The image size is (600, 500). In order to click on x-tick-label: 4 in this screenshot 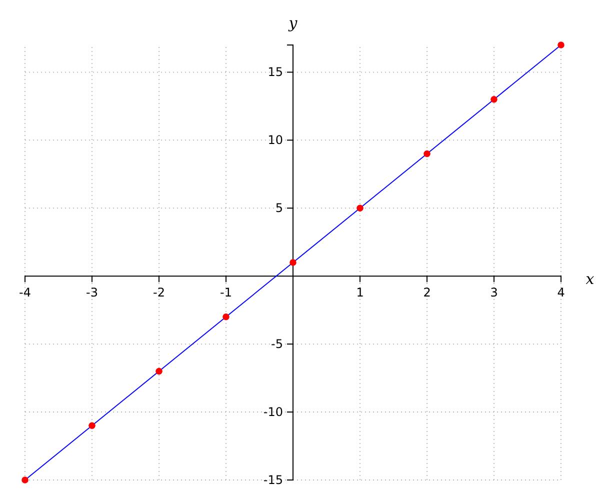, I will do `click(561, 293)`.